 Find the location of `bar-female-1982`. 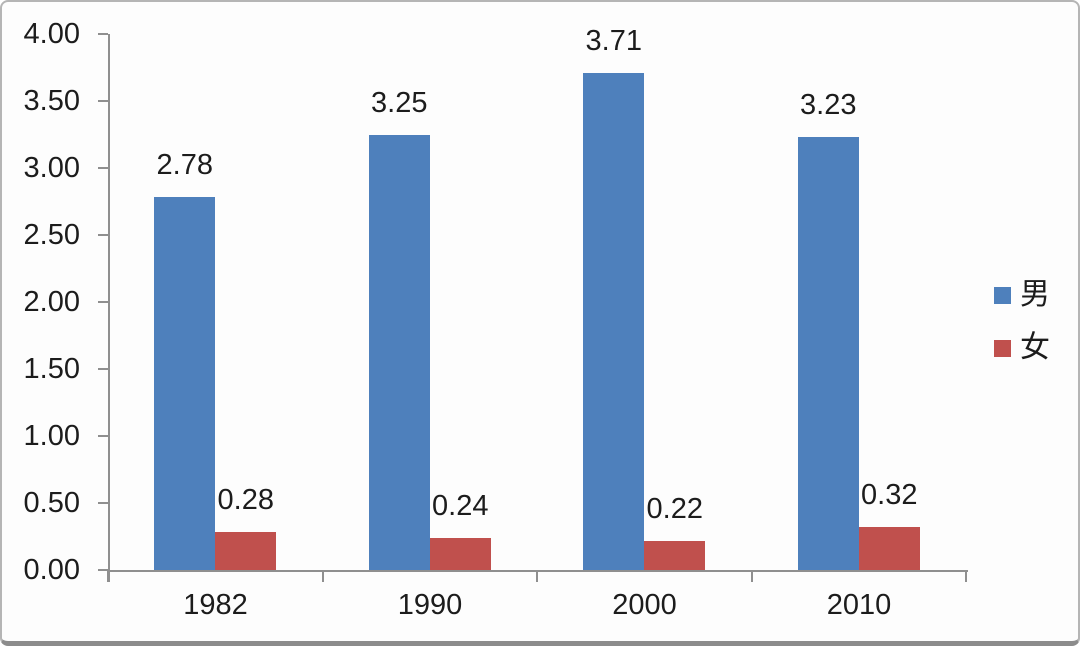

bar-female-1982 is located at coordinates (246, 551).